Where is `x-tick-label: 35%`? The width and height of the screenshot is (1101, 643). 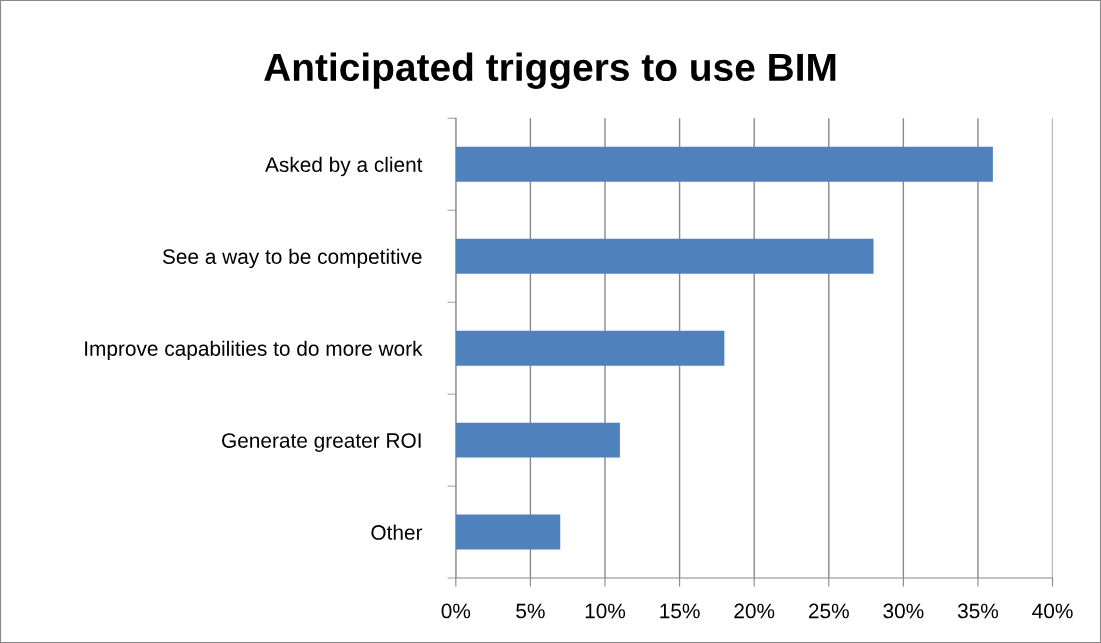 x-tick-label: 35% is located at coordinates (978, 611).